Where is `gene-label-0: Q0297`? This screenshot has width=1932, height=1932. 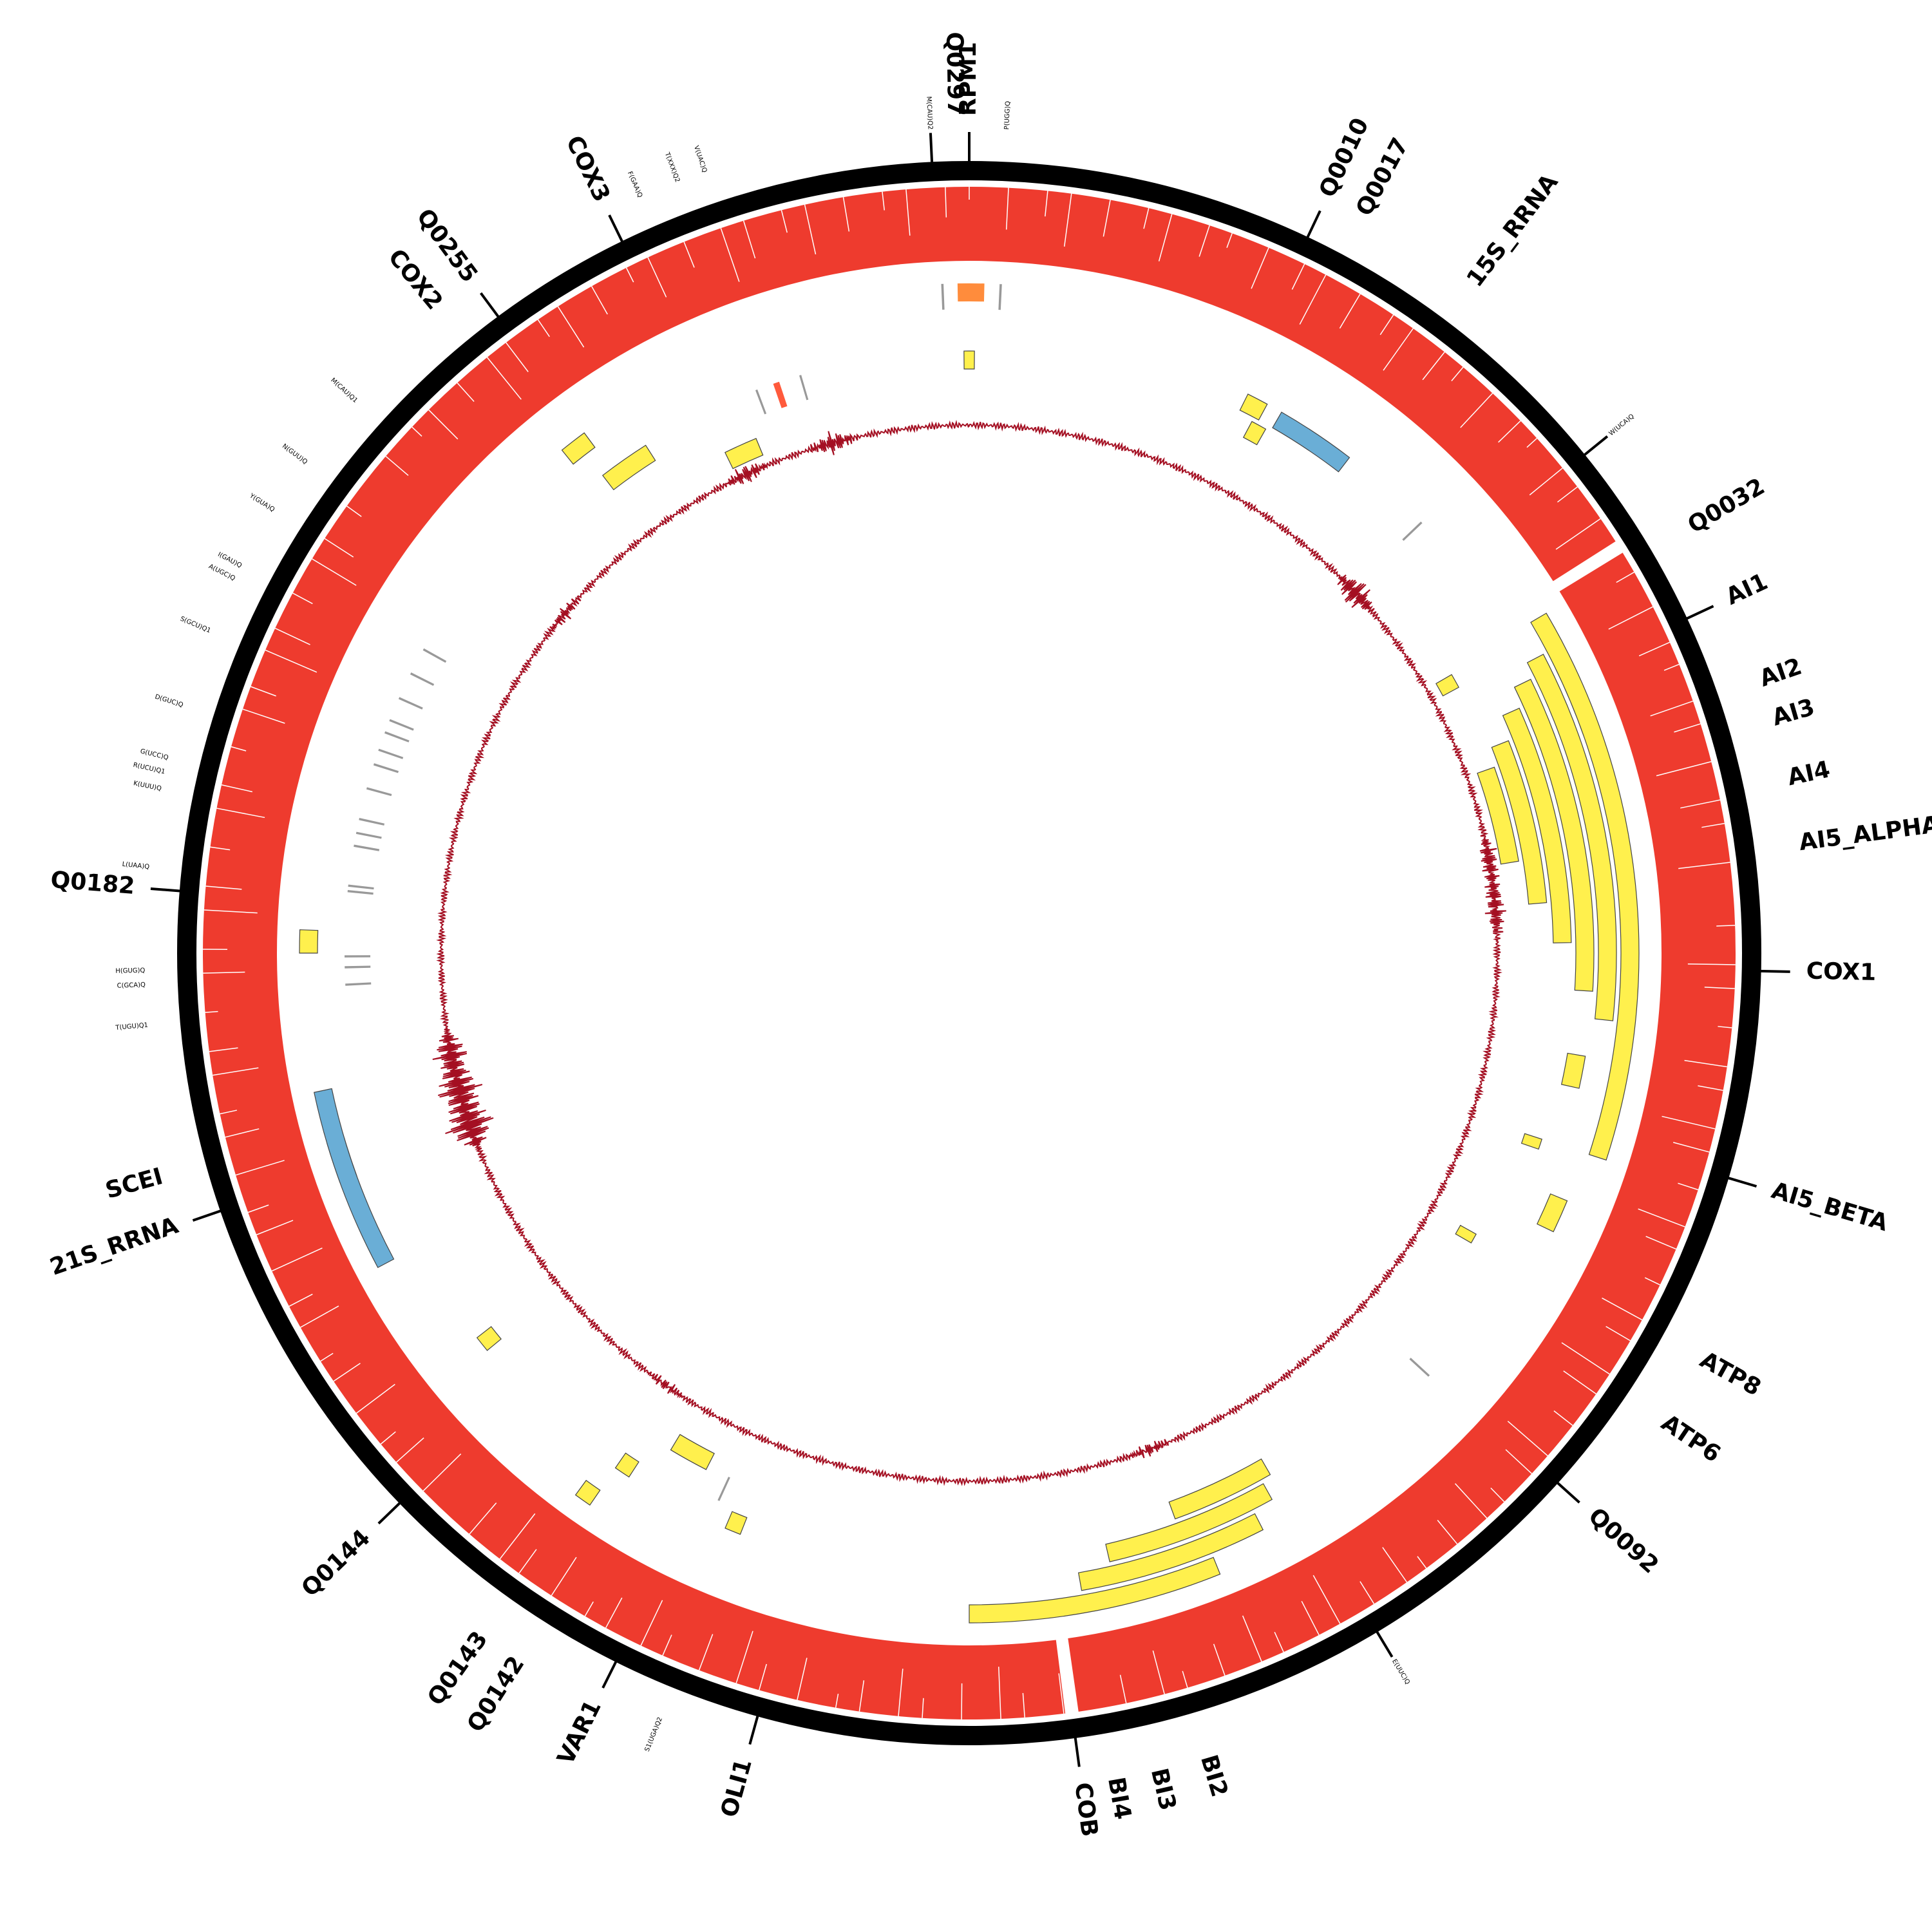 gene-label-0: Q0297 is located at coordinates (955, 74).